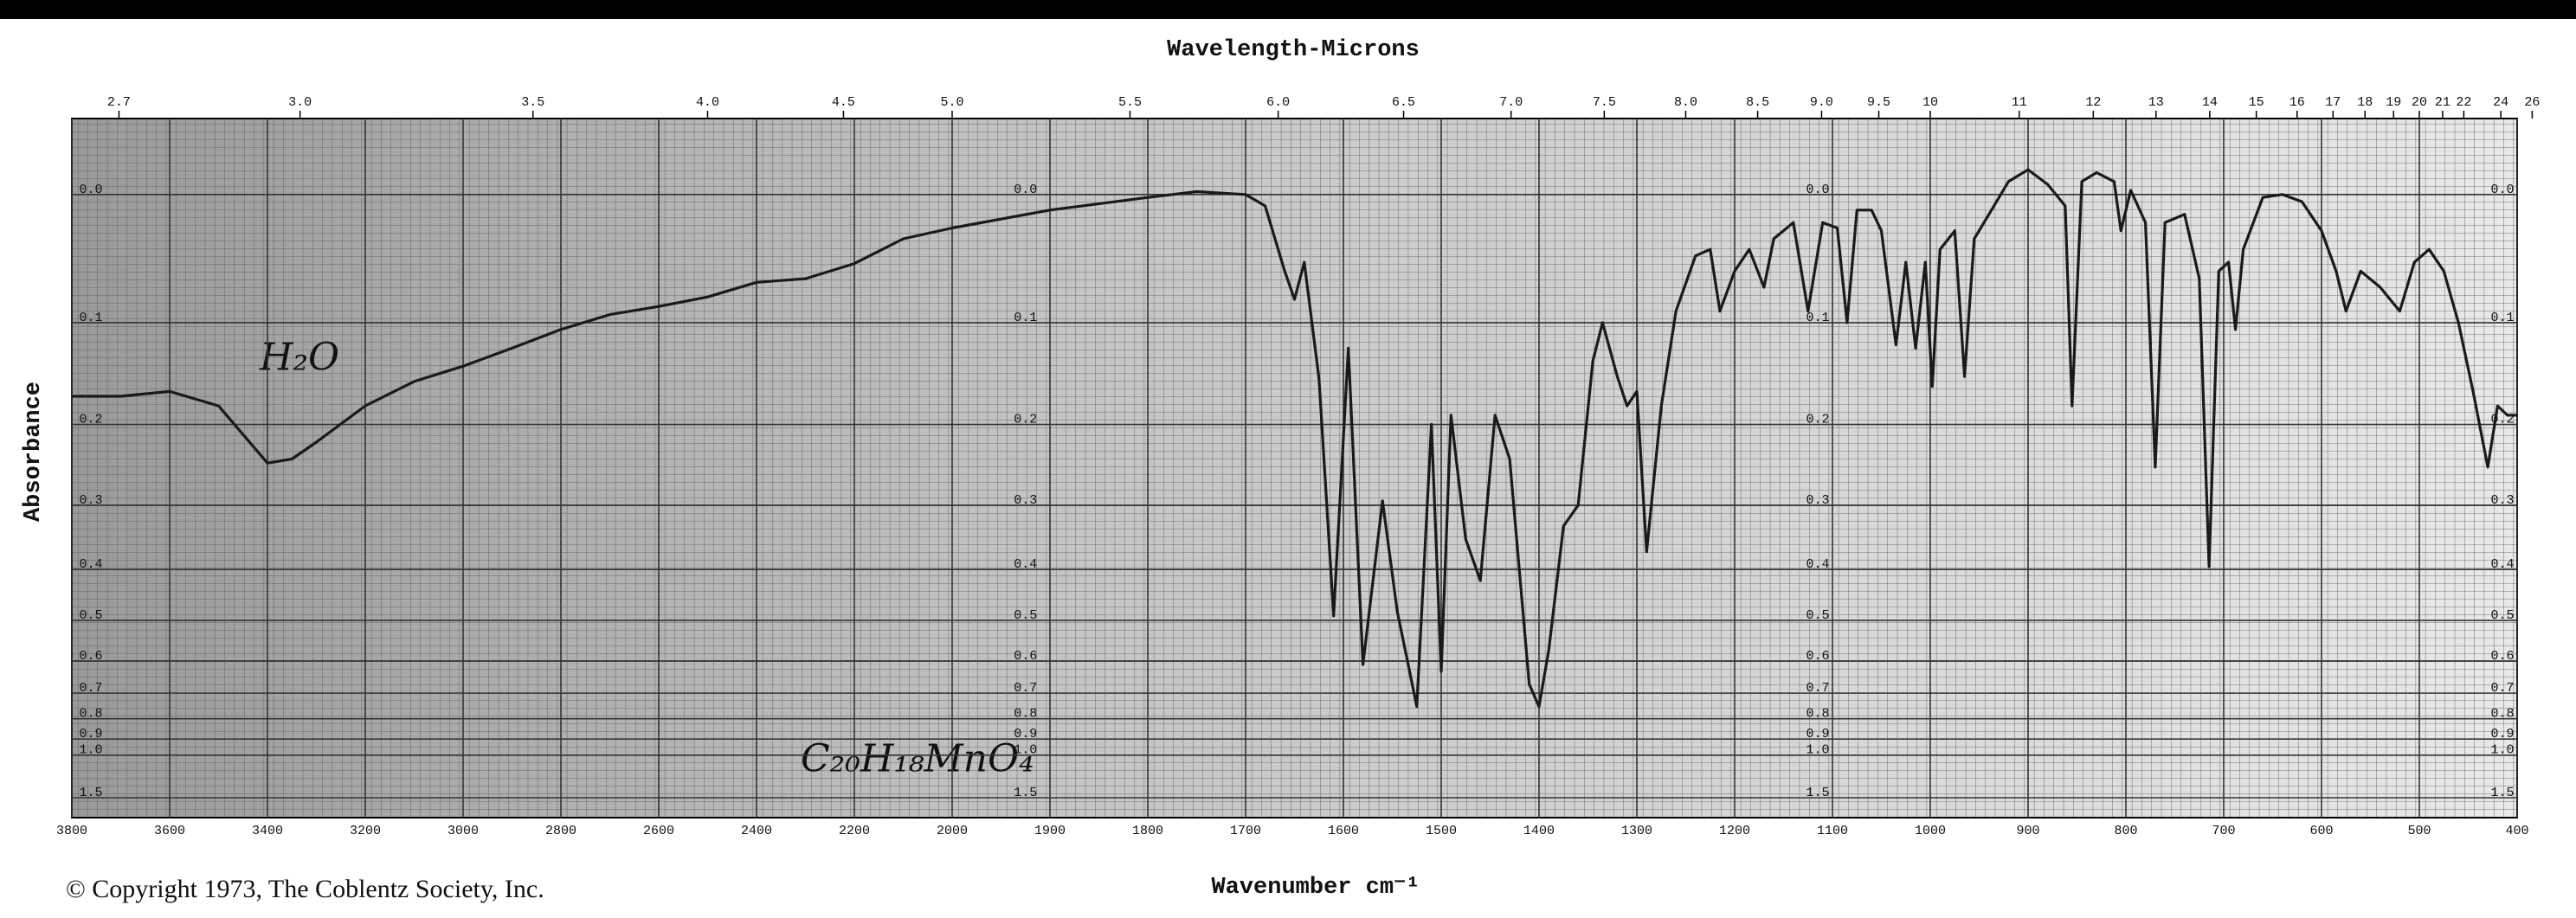 This screenshot has height=918, width=2576. I want to click on top-tick-label: 7.0, so click(1511, 102).